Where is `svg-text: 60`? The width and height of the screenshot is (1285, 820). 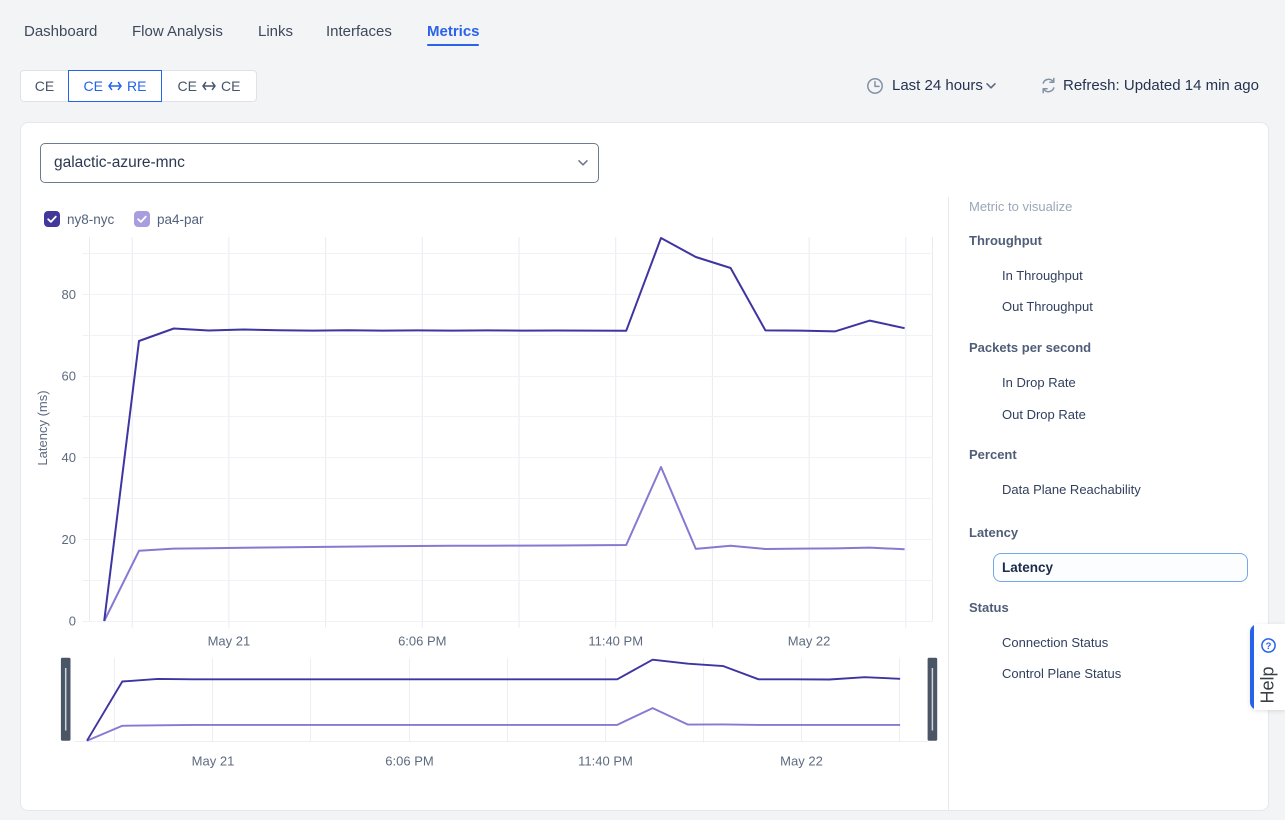 svg-text: 60 is located at coordinates (69, 376).